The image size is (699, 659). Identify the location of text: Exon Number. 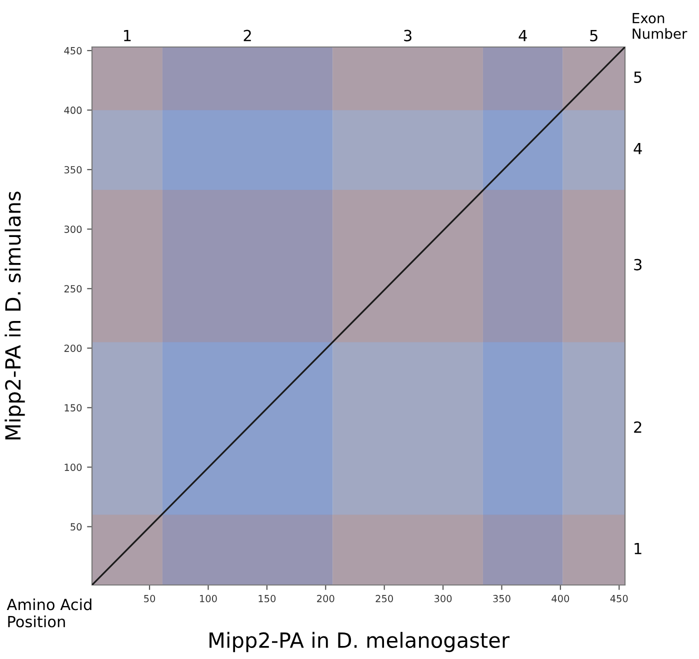
(660, 26).